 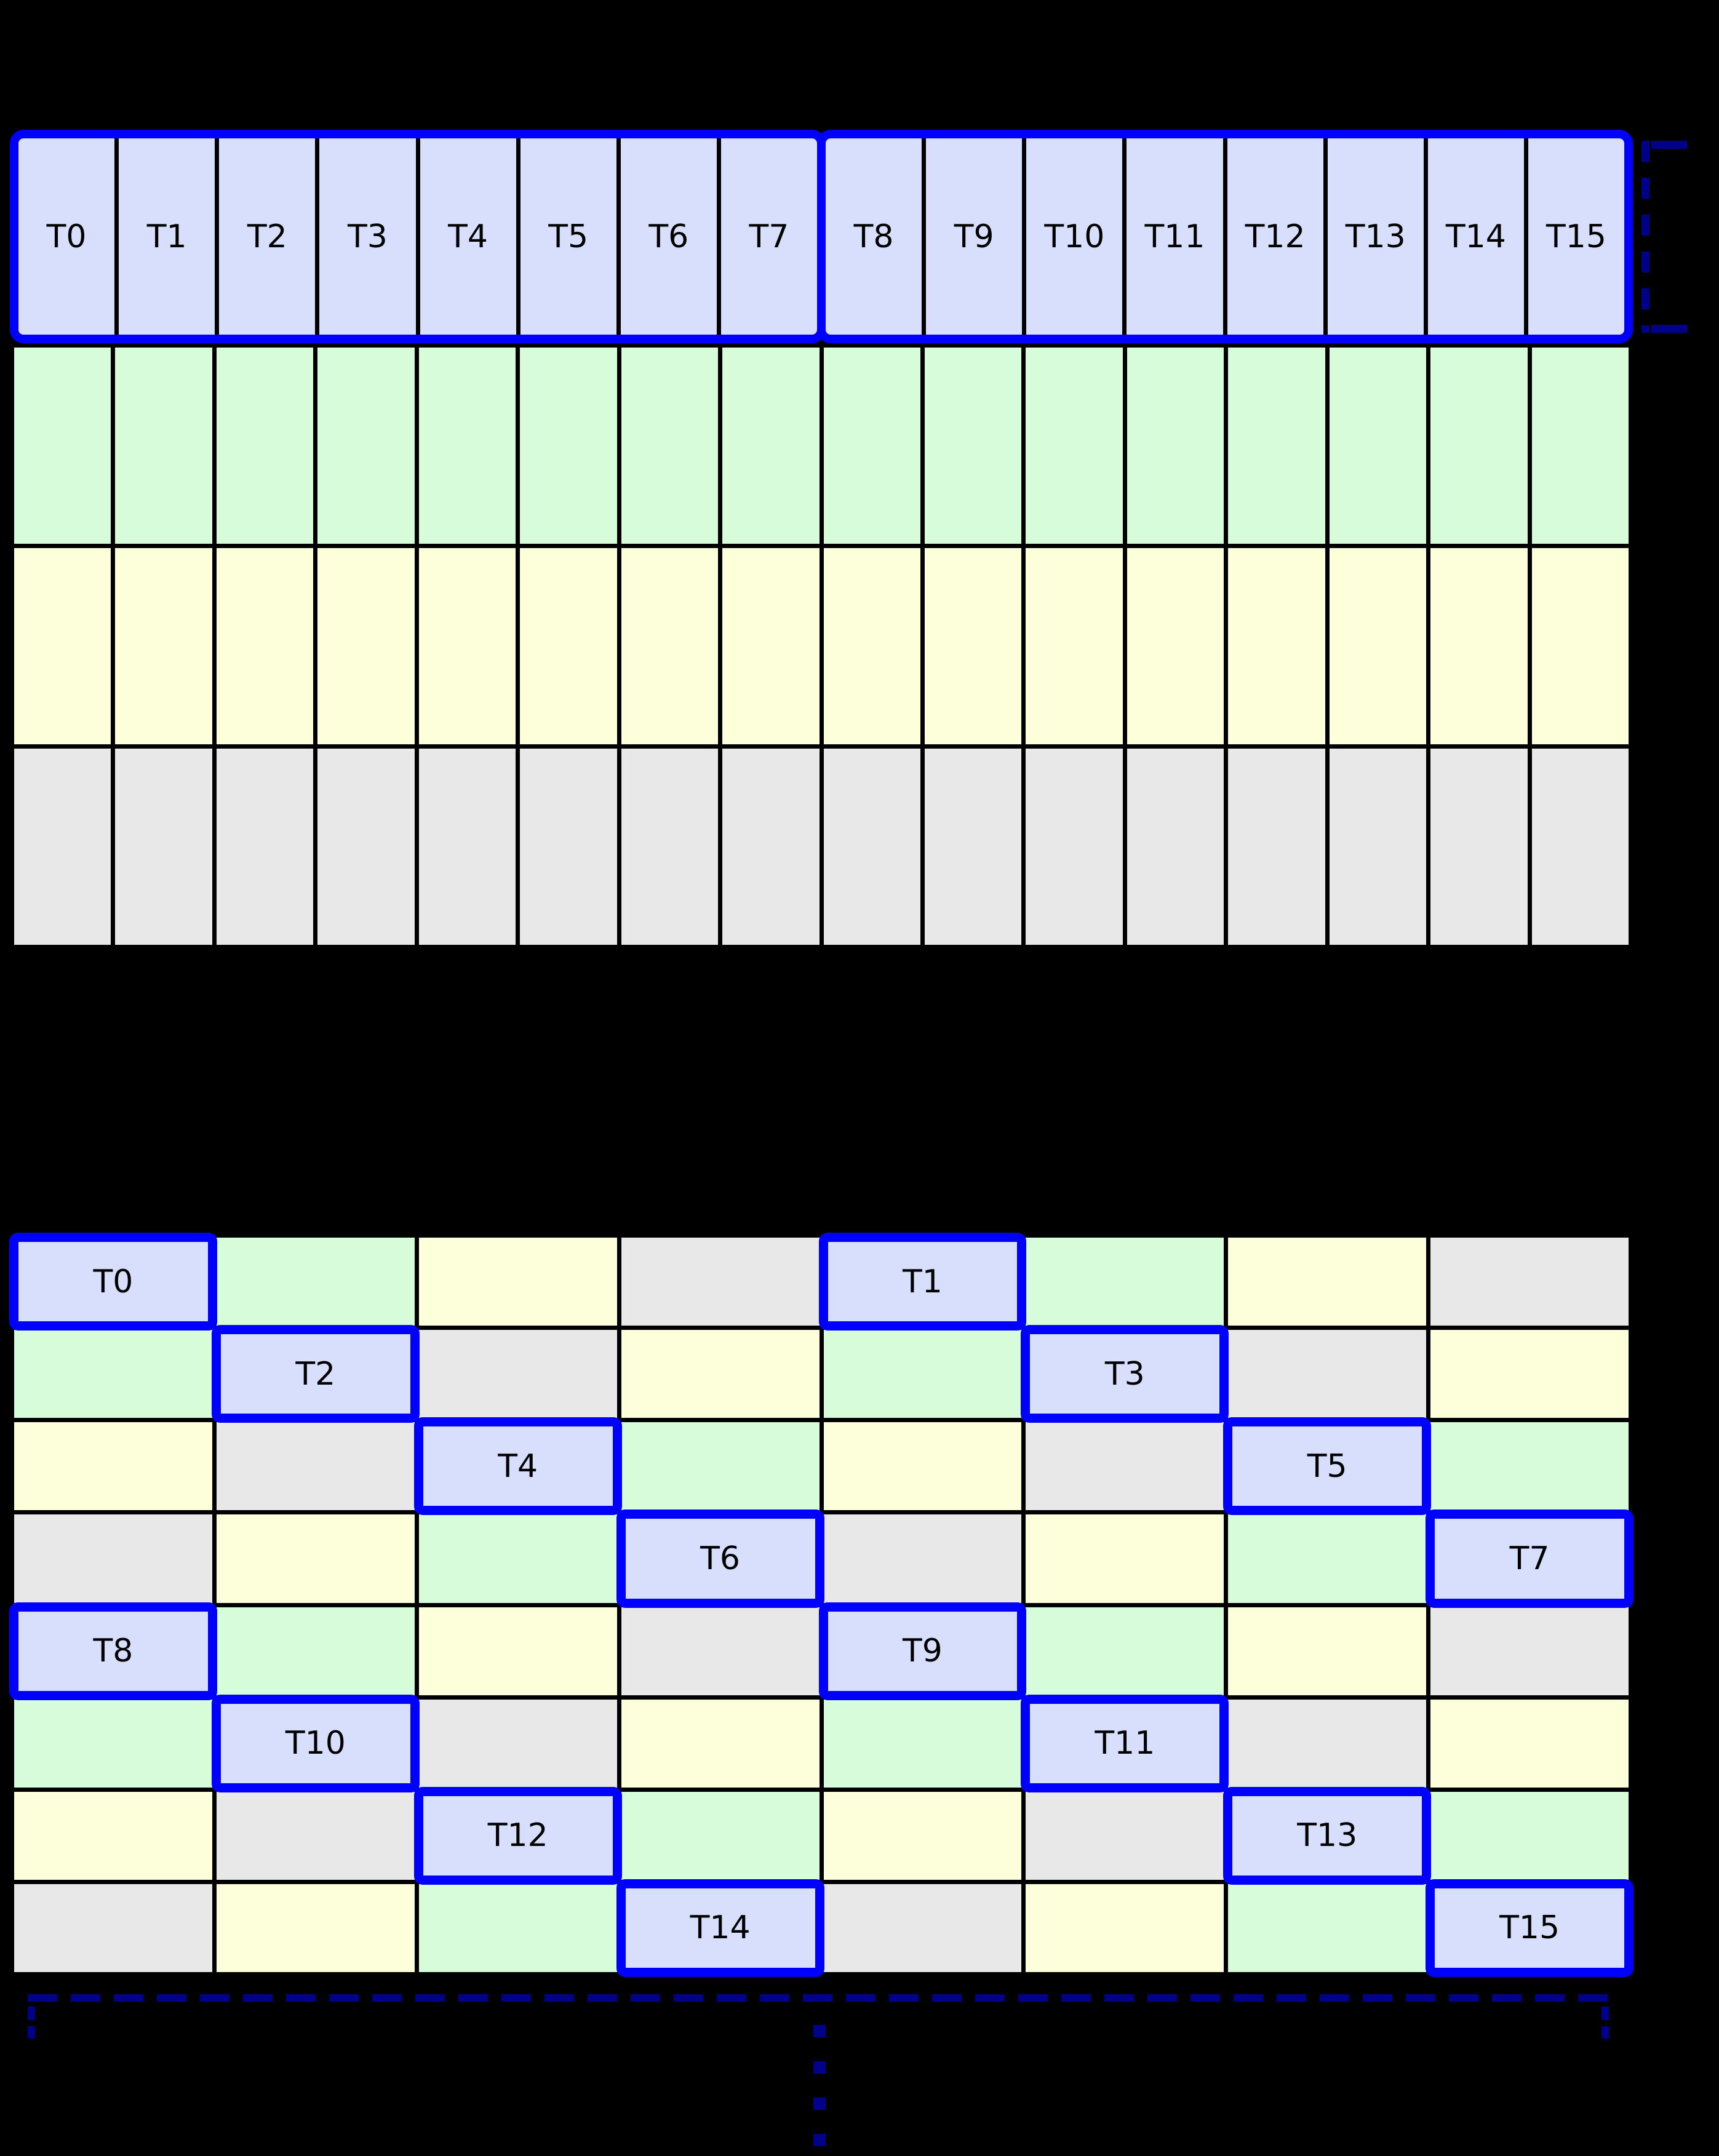 I want to click on span-bracket-right-tick-icon, so click(x=1605, y=2023).